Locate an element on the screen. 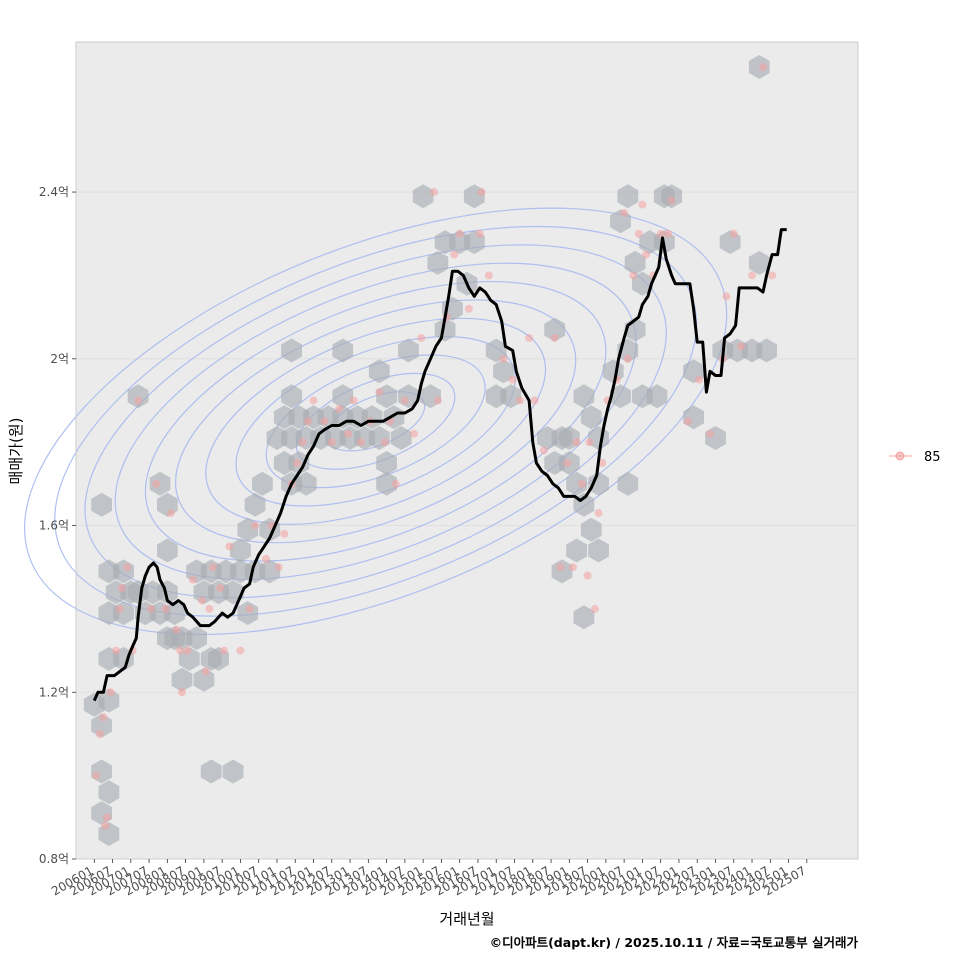  x-axis-title: 거래년월 is located at coordinates (466, 919).